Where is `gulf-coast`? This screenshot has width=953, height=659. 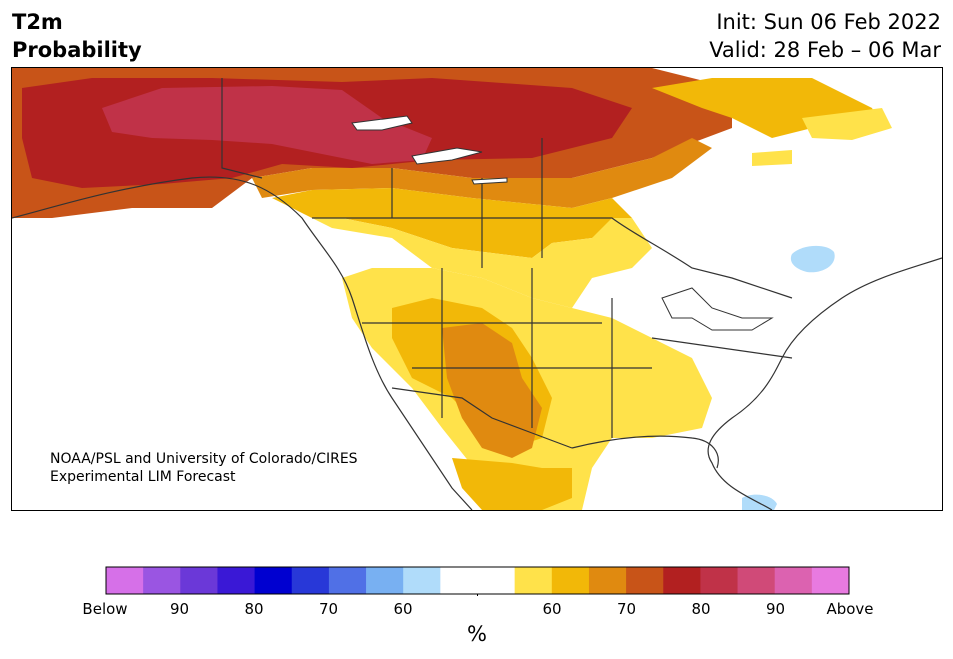 gulf-coast is located at coordinates (645, 452).